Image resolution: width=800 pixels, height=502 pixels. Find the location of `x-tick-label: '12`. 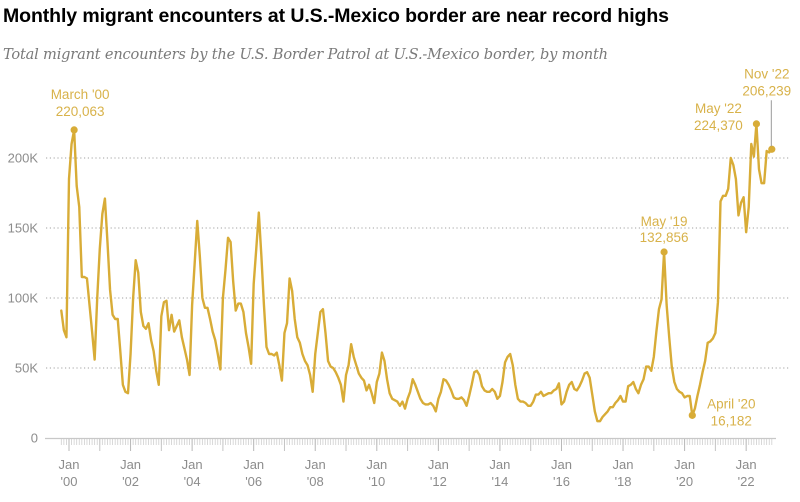

x-tick-label: '12 is located at coordinates (438, 481).